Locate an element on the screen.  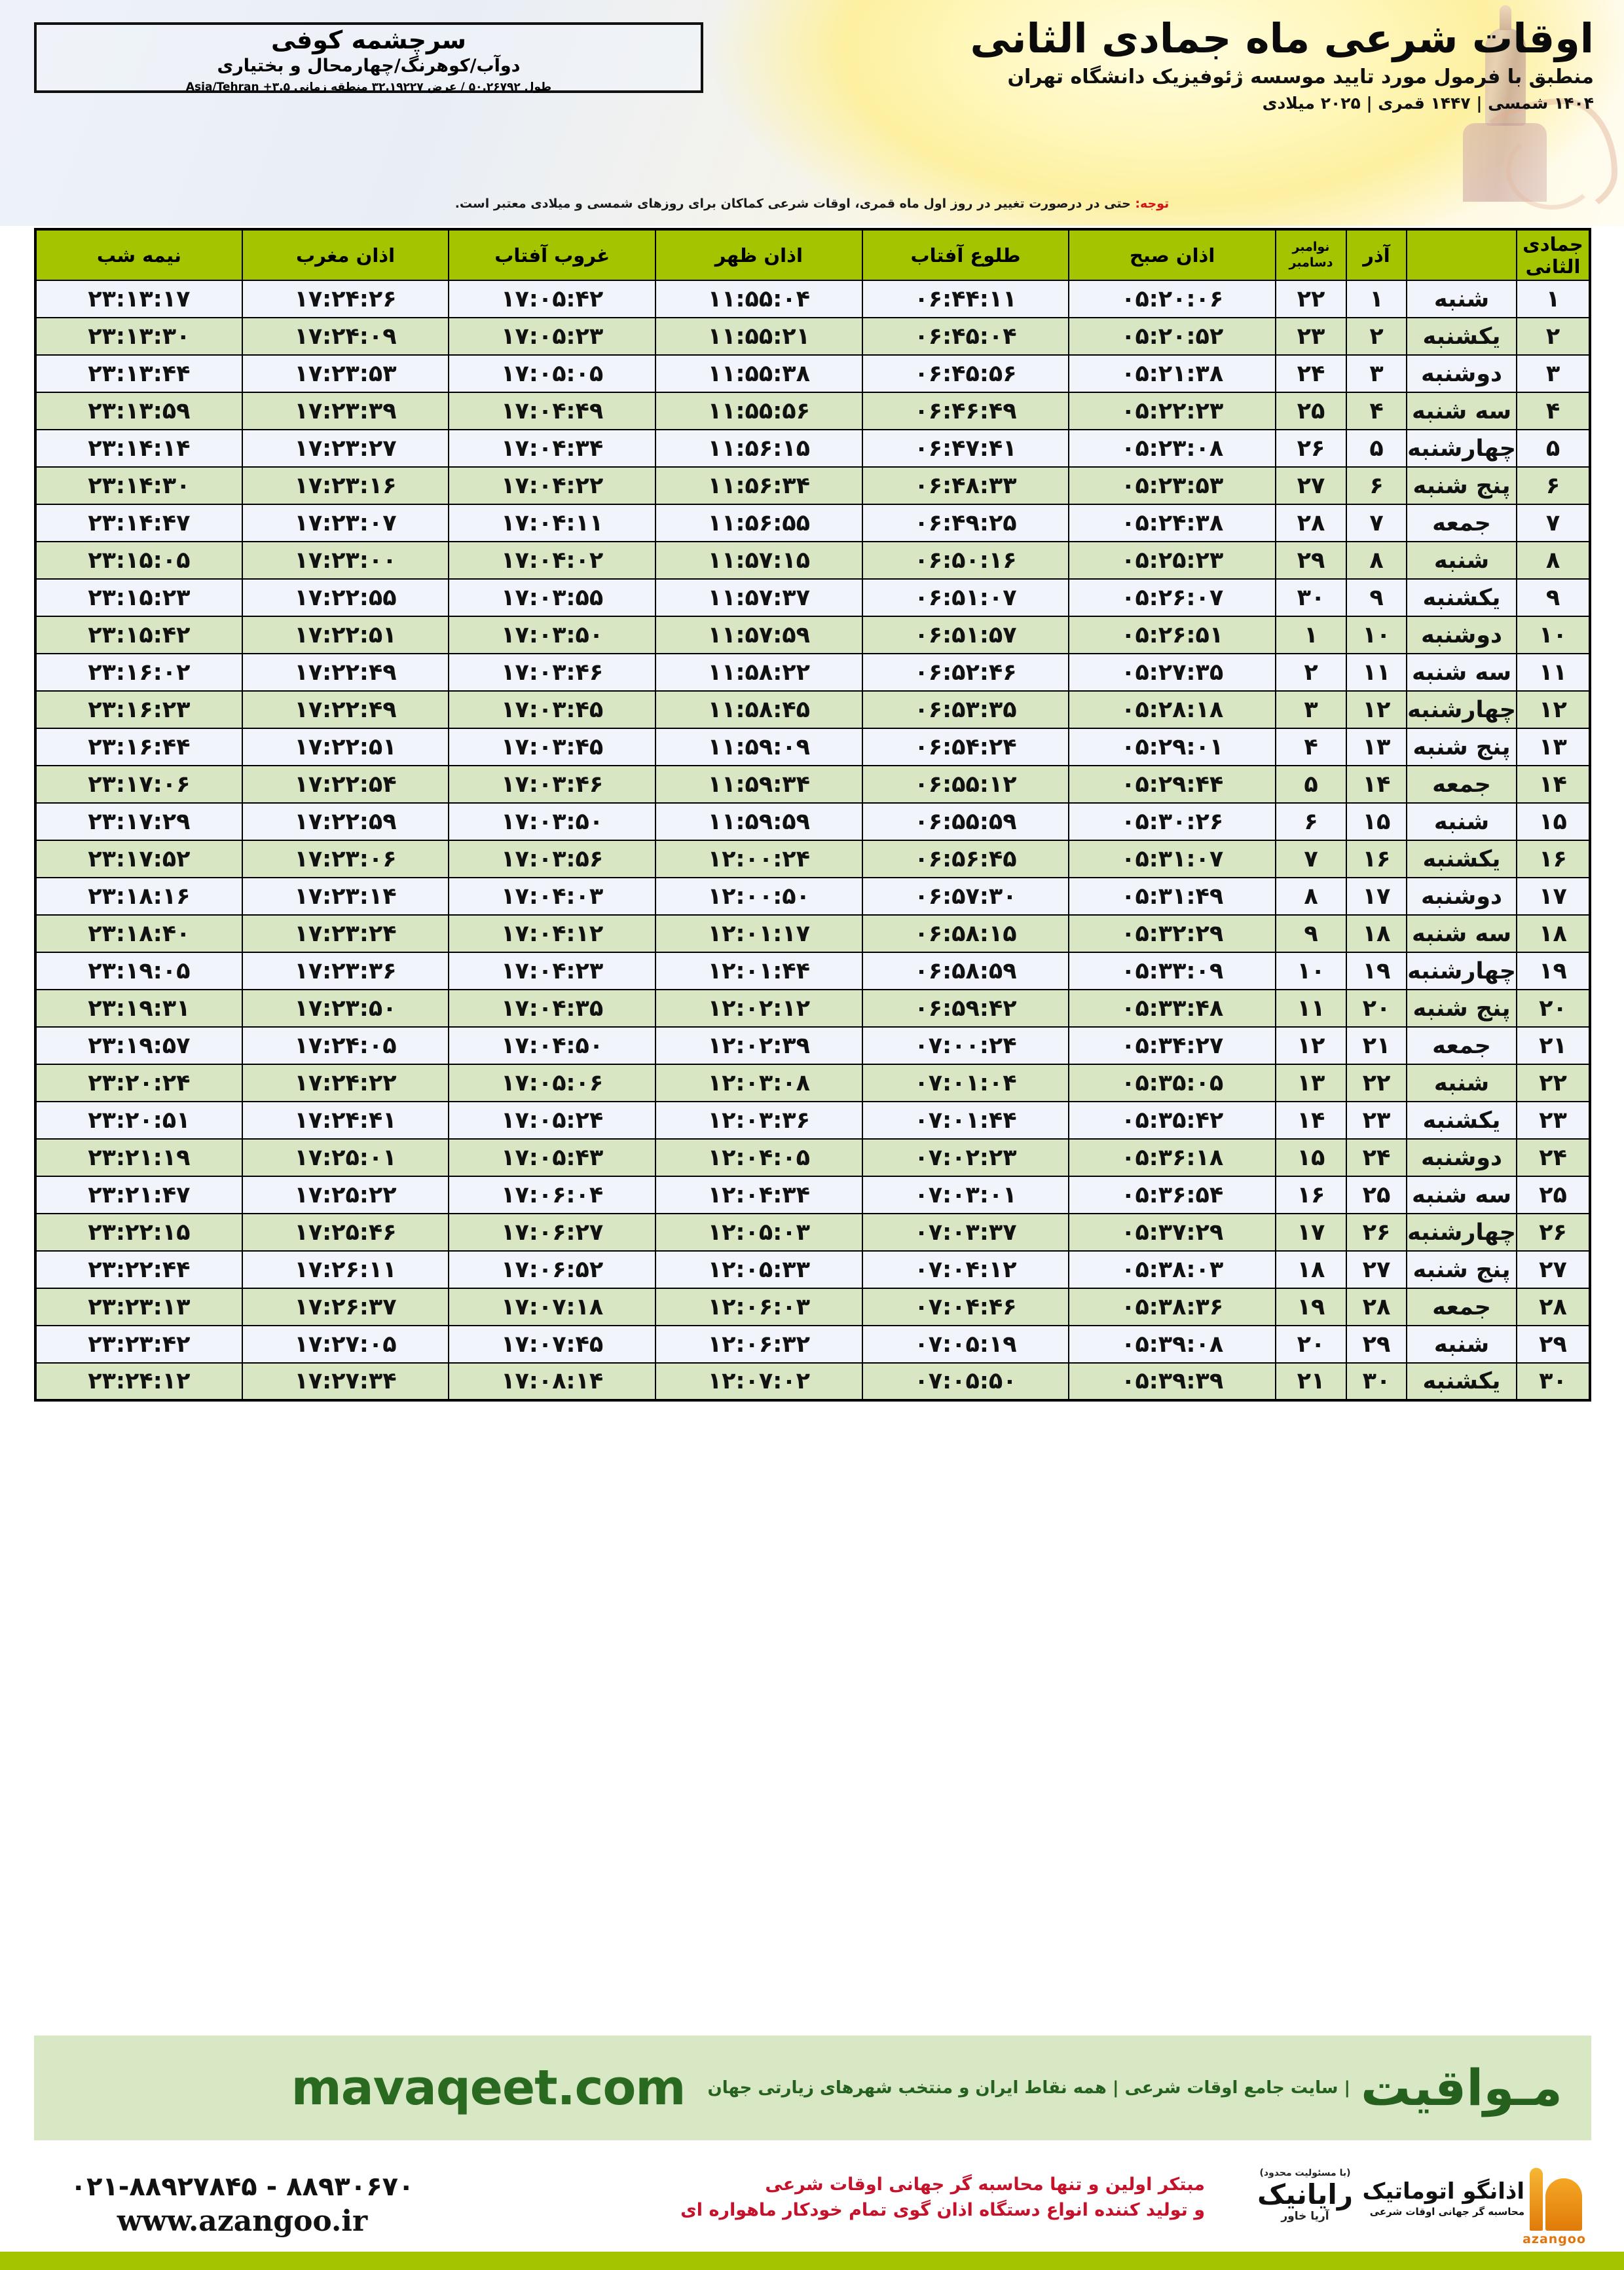
cell-dhuhr: ۱۱:۵۷:۳۷ is located at coordinates (759, 597).